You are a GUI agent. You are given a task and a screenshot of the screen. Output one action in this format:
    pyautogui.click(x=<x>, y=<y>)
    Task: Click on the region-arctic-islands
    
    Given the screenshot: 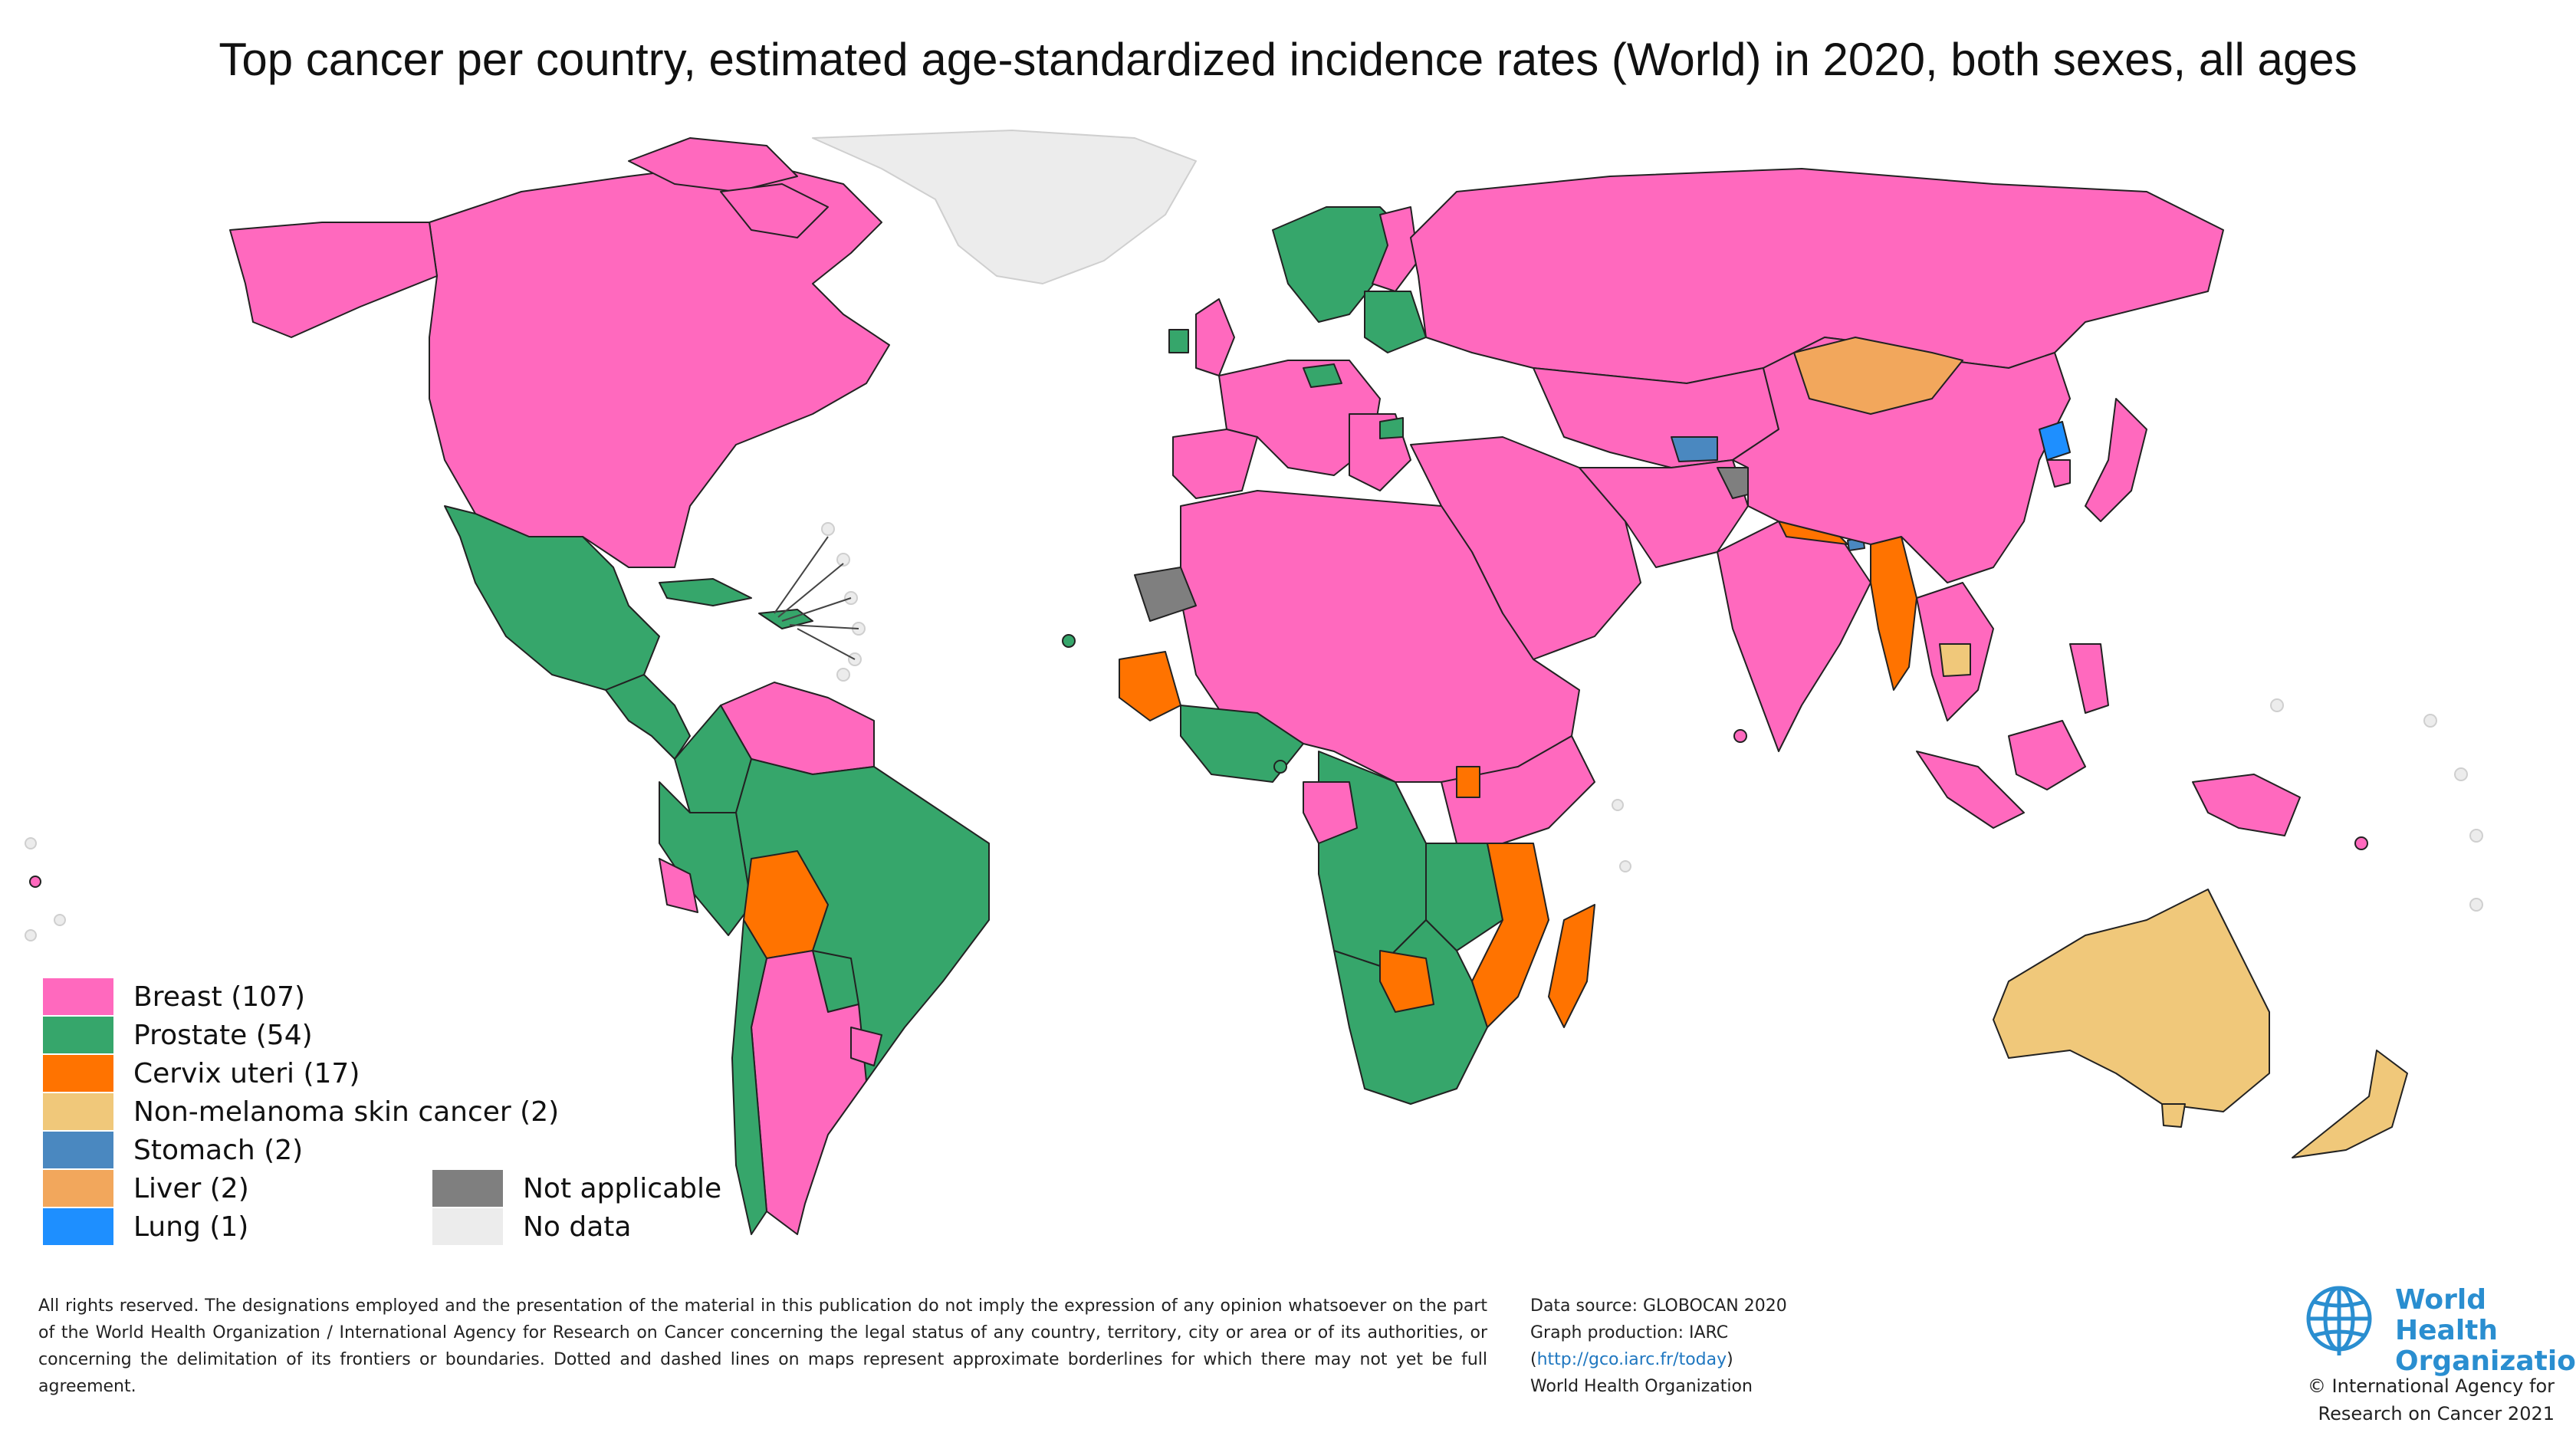 What is the action you would take?
    pyautogui.click(x=713, y=164)
    